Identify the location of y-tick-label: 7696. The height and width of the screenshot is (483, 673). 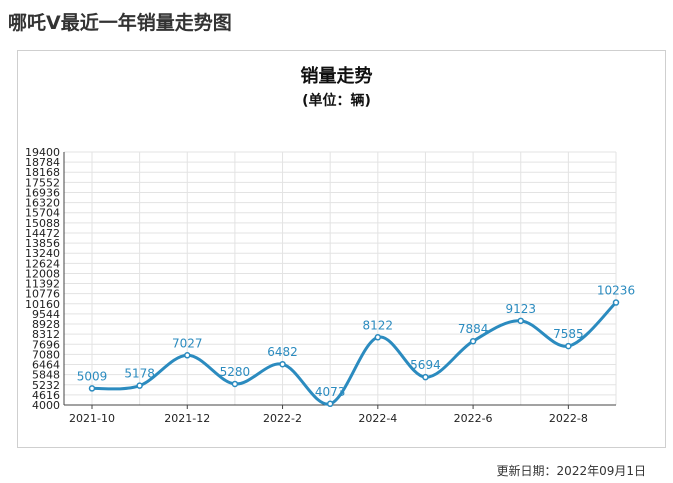
(46, 344).